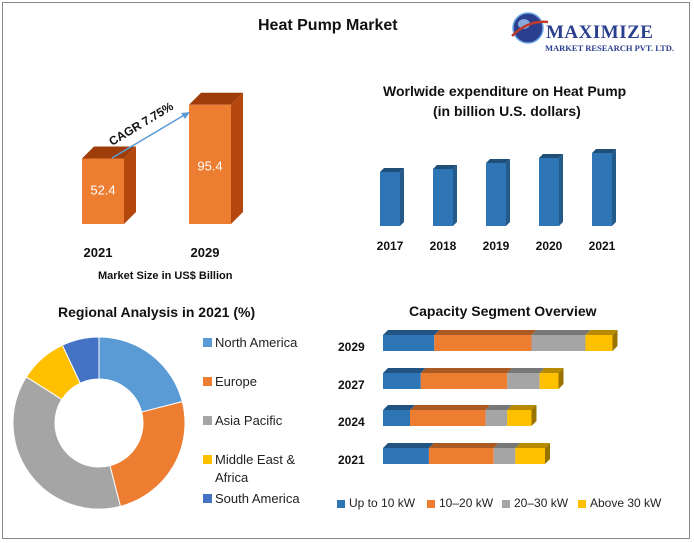  Describe the element at coordinates (496, 194) in the screenshot. I see `bar-2019` at that location.